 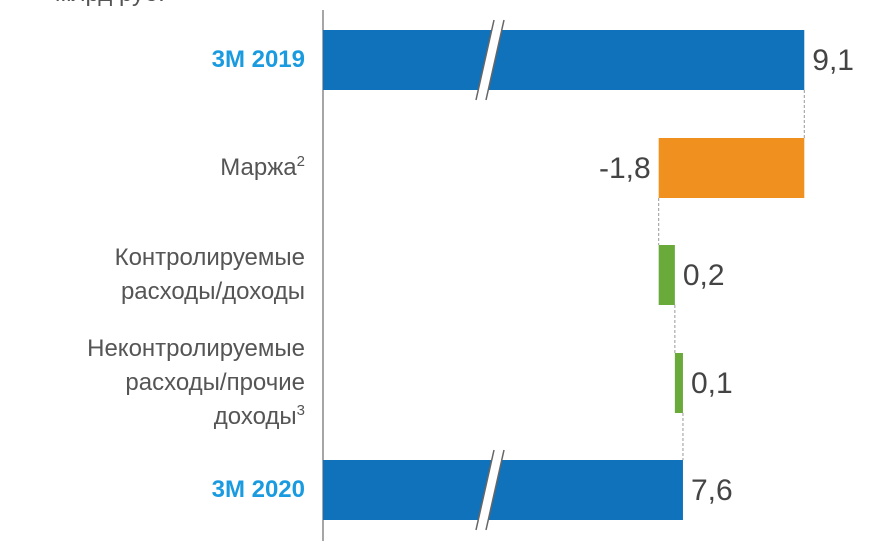 I want to click on category-text: Контролируемые расходы/доходы, so click(x=209, y=274).